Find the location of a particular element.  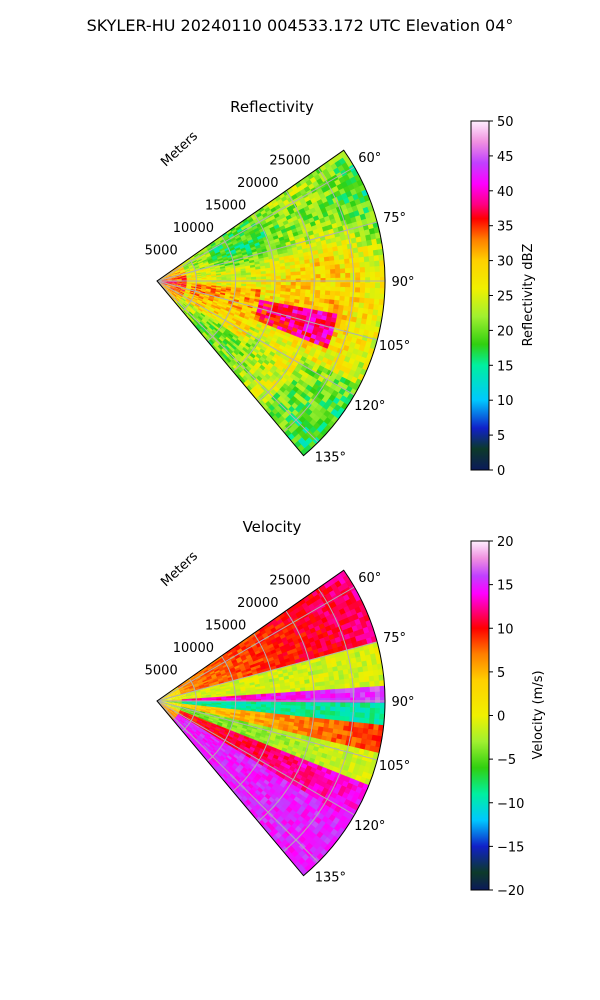

range-ring is located at coordinates (222, 288).